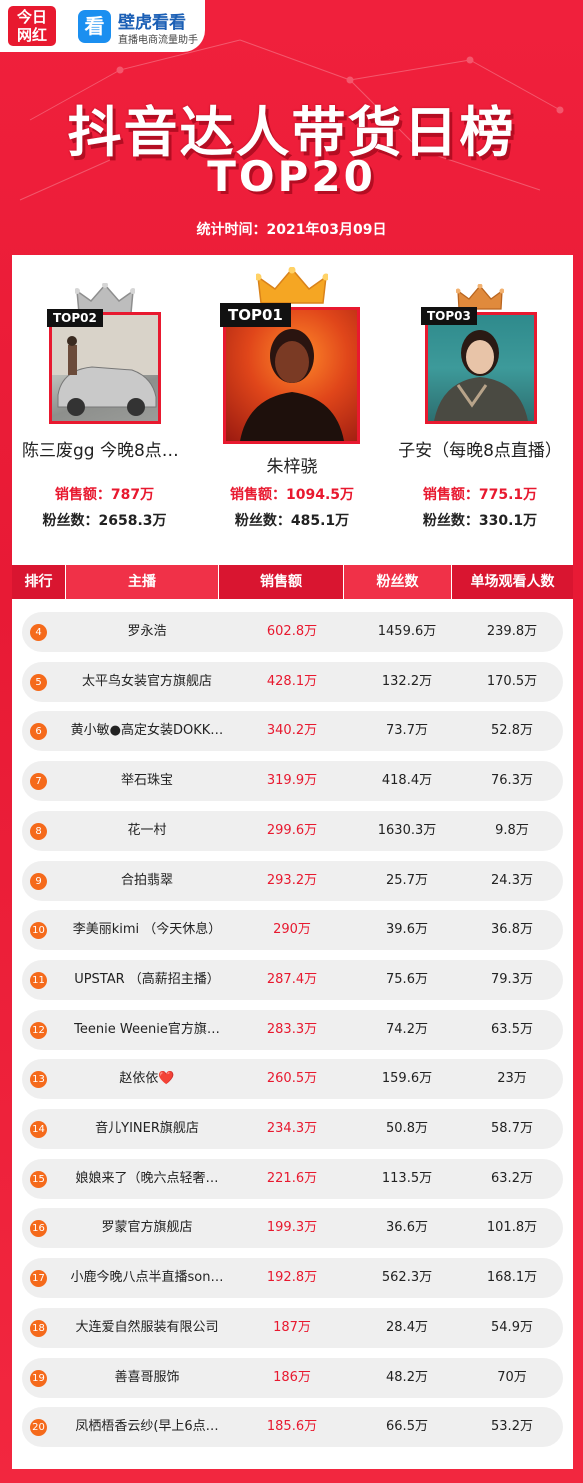 This screenshot has height=1483, width=583. I want to click on sales-value: 290万, so click(292, 930).